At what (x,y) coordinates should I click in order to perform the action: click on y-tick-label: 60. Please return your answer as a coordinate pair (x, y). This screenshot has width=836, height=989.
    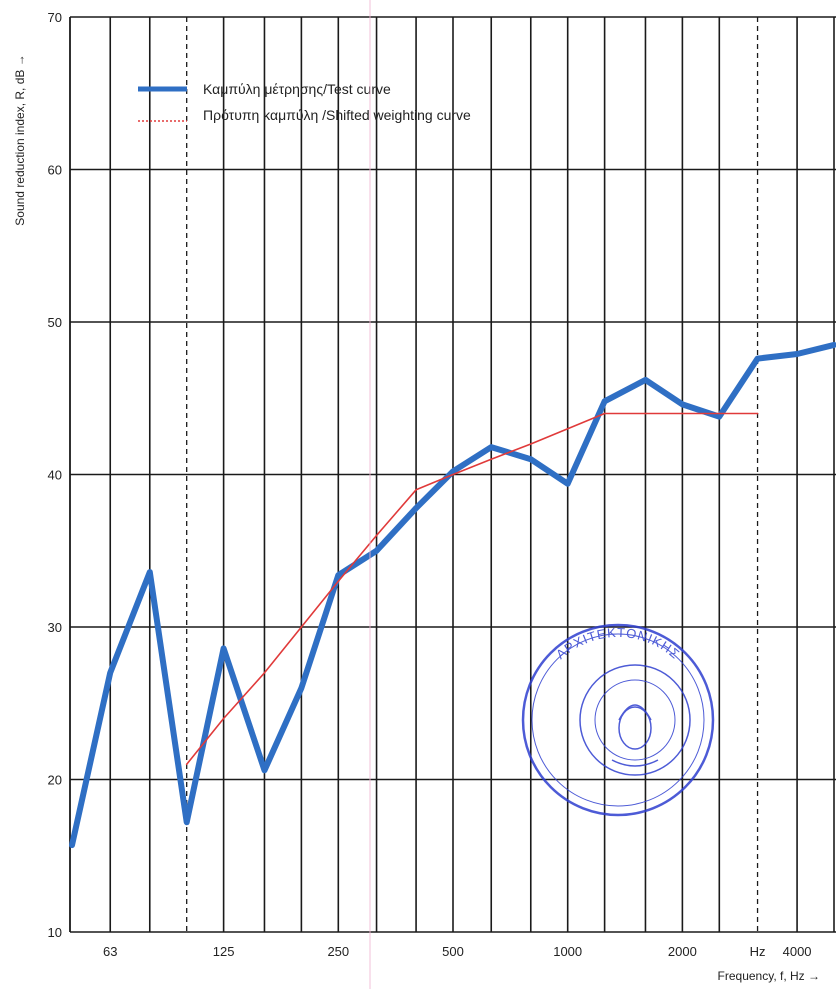
    Looking at the image, I should click on (55, 170).